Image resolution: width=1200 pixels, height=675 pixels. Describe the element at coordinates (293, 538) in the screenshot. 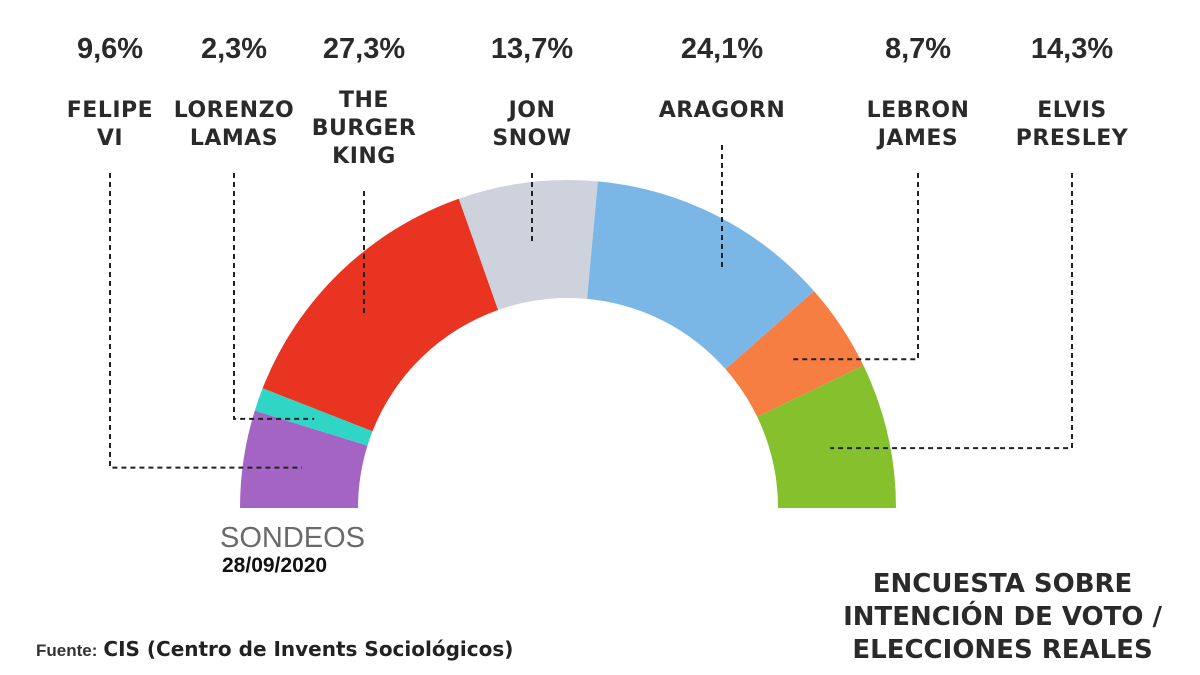

I see `sondeos-label: SONDEOS` at that location.